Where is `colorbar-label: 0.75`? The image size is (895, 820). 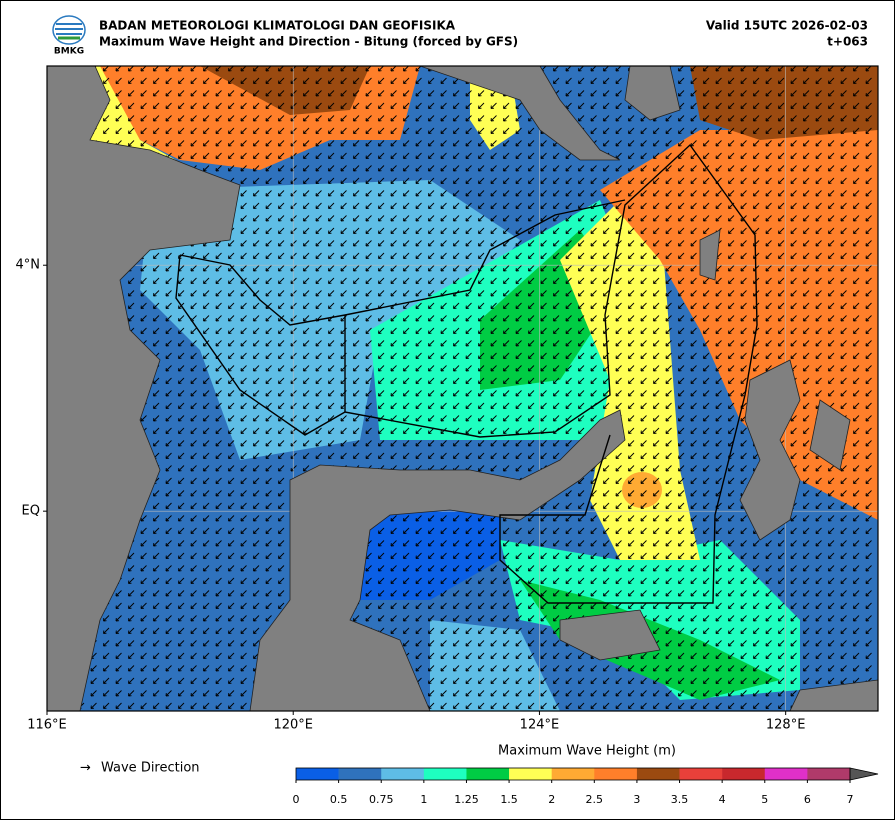 colorbar-label: 0.75 is located at coordinates (381, 799).